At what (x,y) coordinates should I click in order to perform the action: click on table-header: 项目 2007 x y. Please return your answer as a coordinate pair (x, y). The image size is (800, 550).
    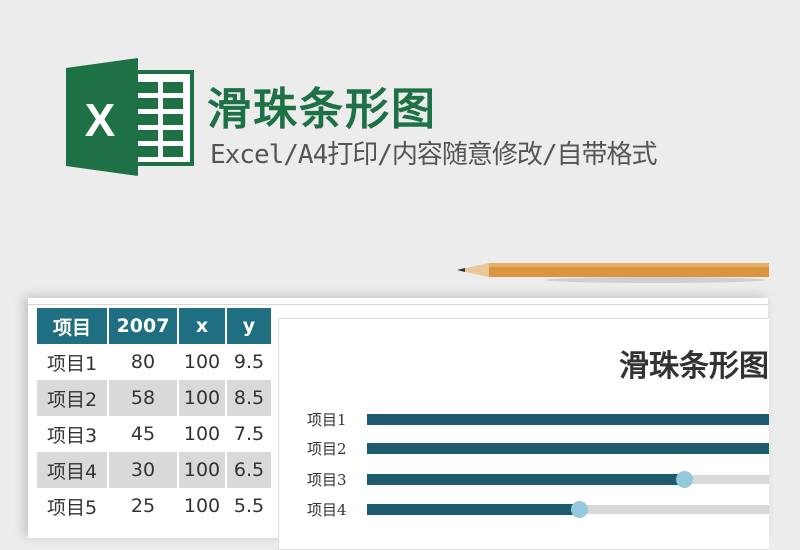
    Looking at the image, I should click on (155, 326).